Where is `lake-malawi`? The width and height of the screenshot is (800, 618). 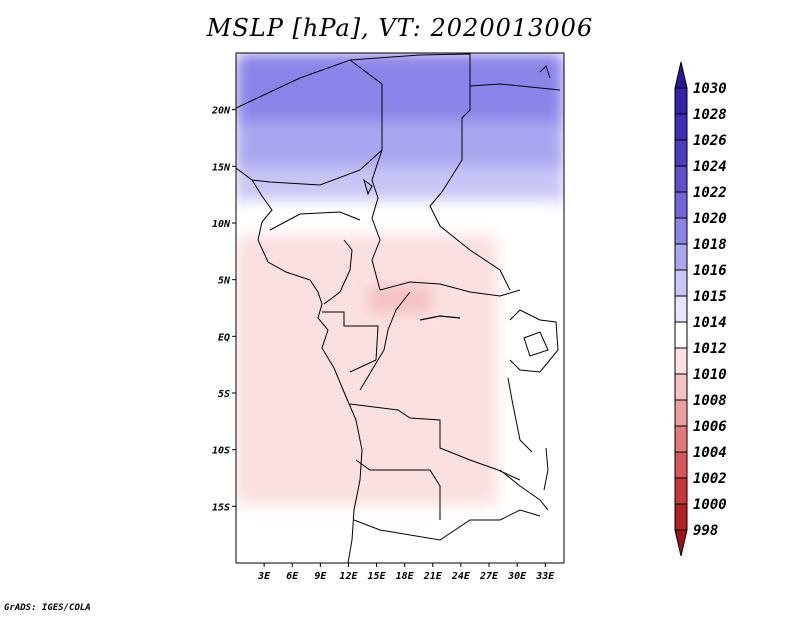
lake-malawi is located at coordinates (546, 469).